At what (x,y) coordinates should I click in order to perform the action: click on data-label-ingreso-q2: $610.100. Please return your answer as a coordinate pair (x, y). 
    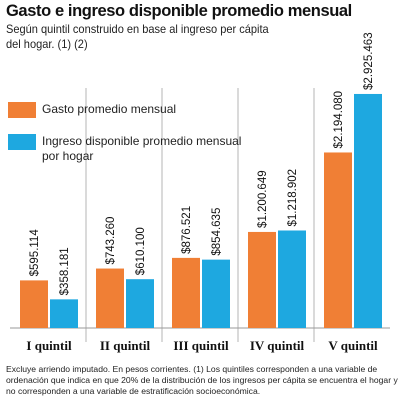
    Looking at the image, I should click on (141, 251).